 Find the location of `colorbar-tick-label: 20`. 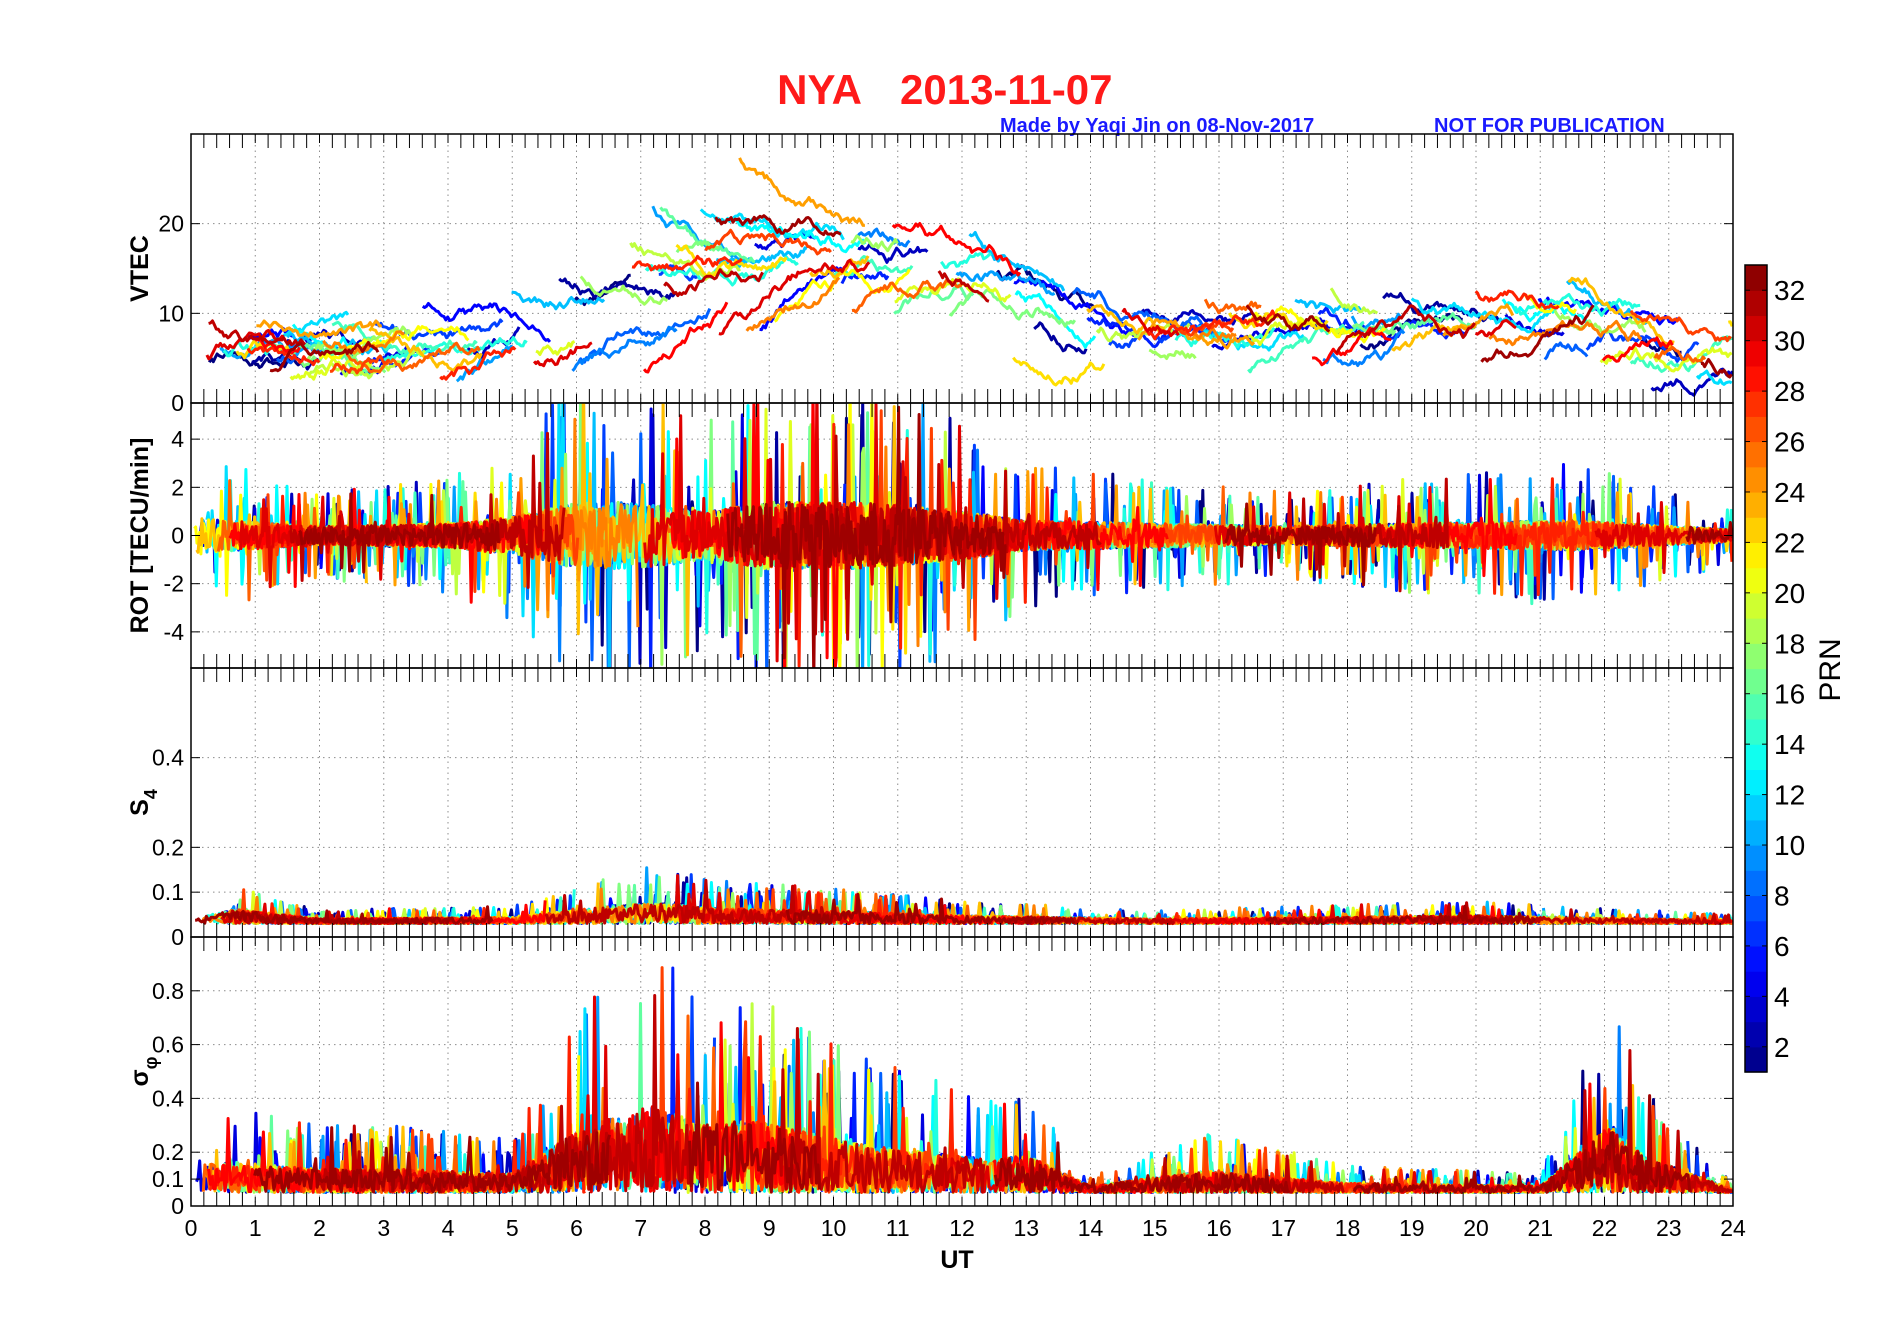

colorbar-tick-label: 20 is located at coordinates (1789, 593).